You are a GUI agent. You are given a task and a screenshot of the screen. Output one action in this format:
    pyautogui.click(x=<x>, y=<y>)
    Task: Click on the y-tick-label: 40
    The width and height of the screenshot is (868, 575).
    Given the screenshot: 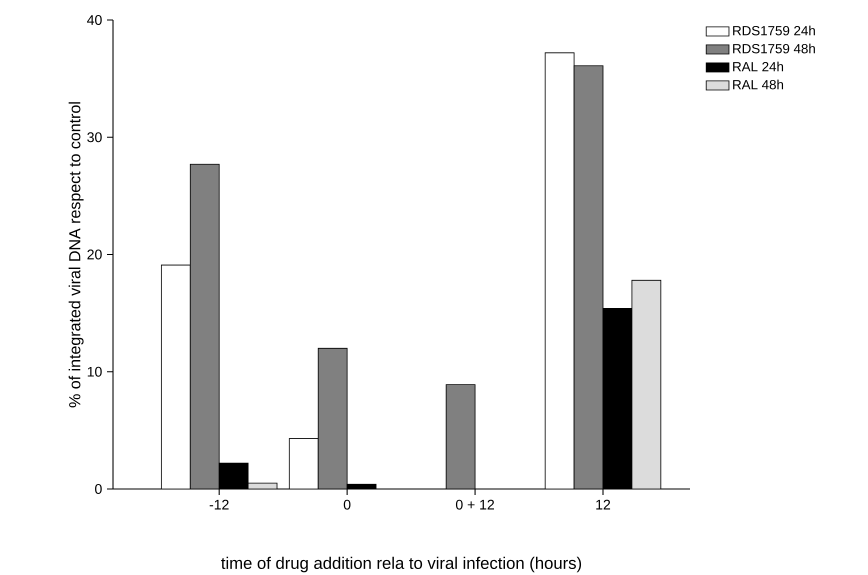 What is the action you would take?
    pyautogui.click(x=94, y=20)
    